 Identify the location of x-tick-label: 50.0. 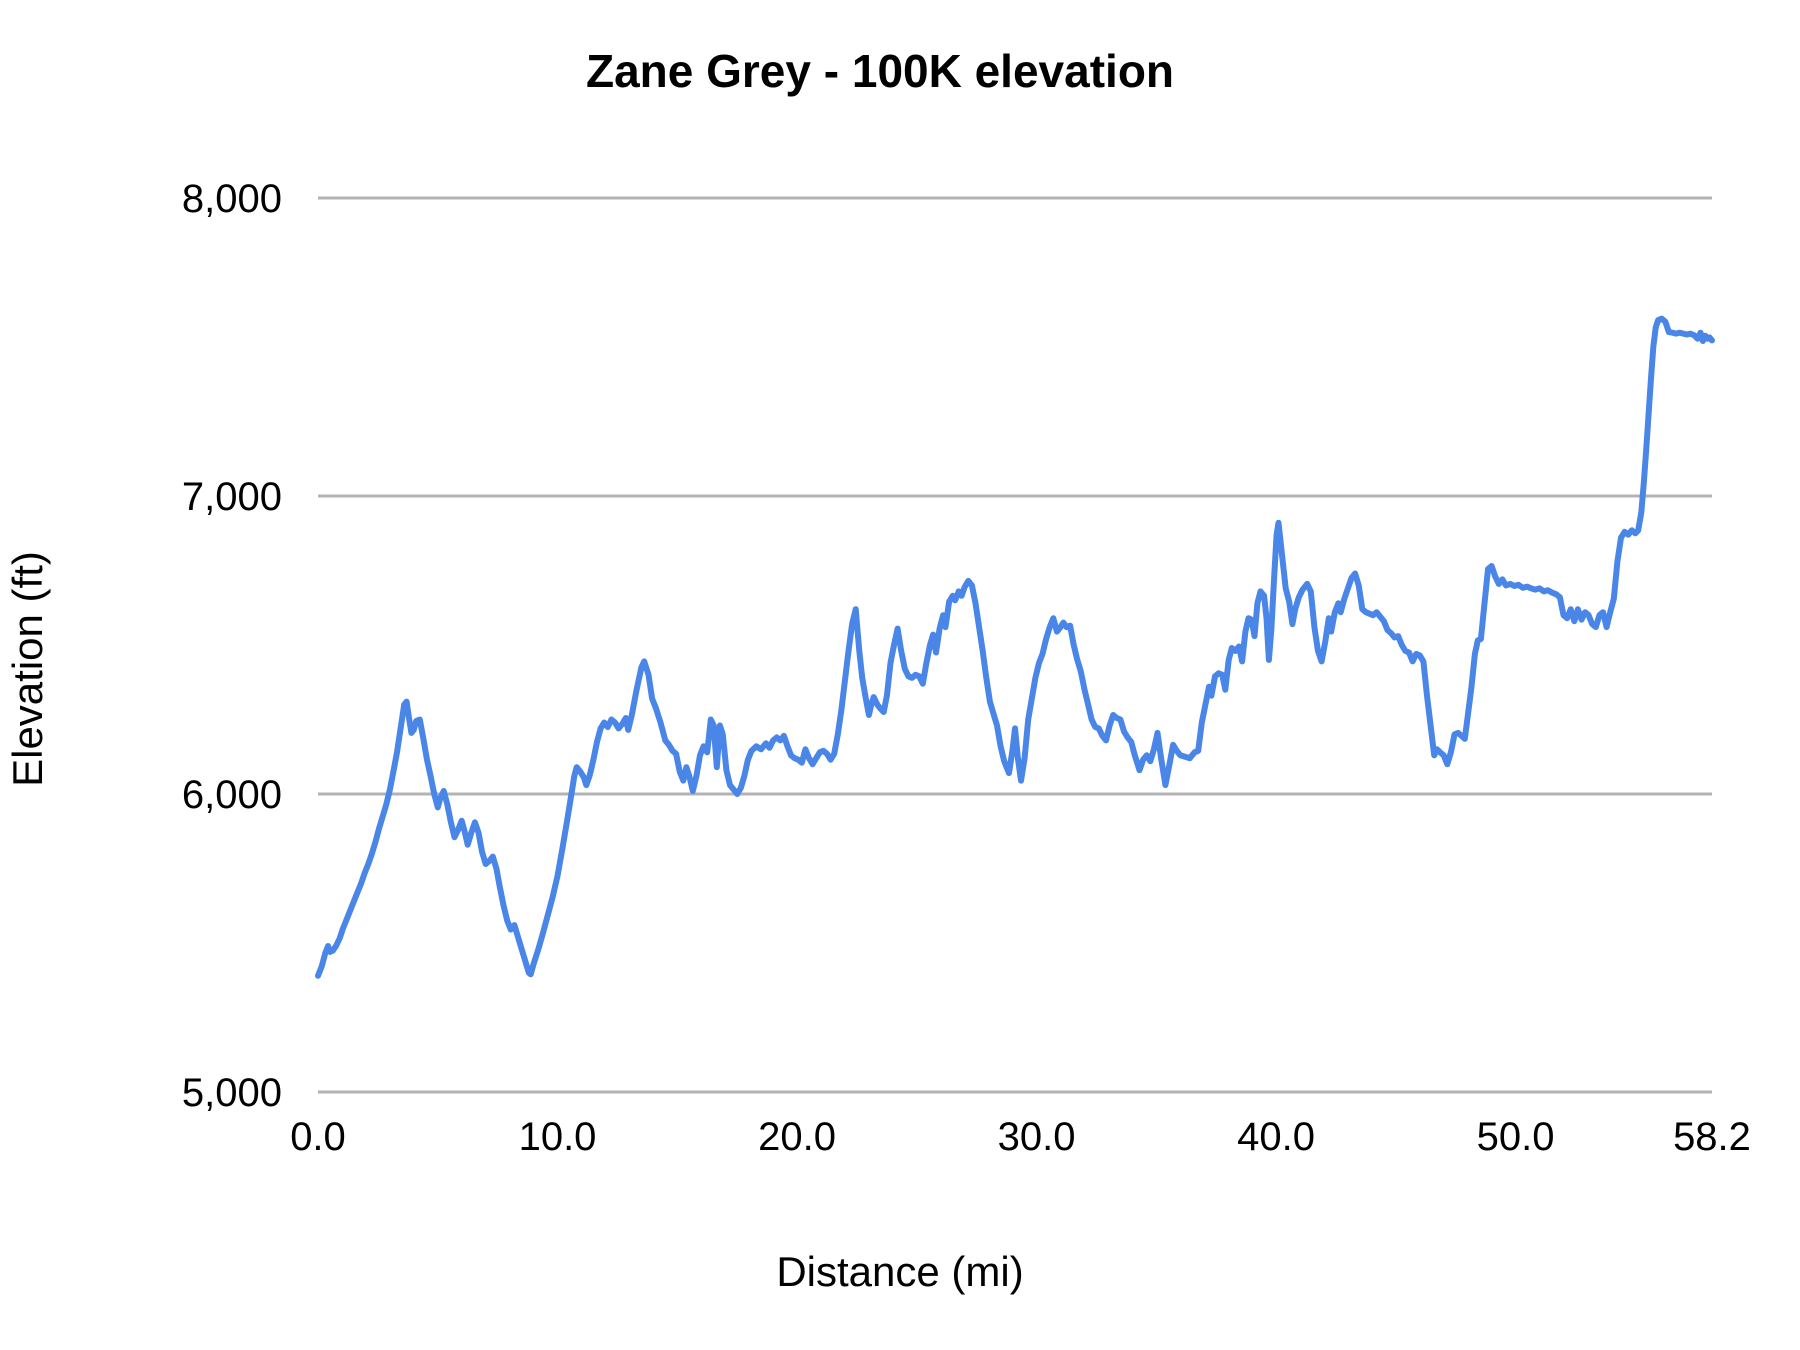
(1516, 1137).